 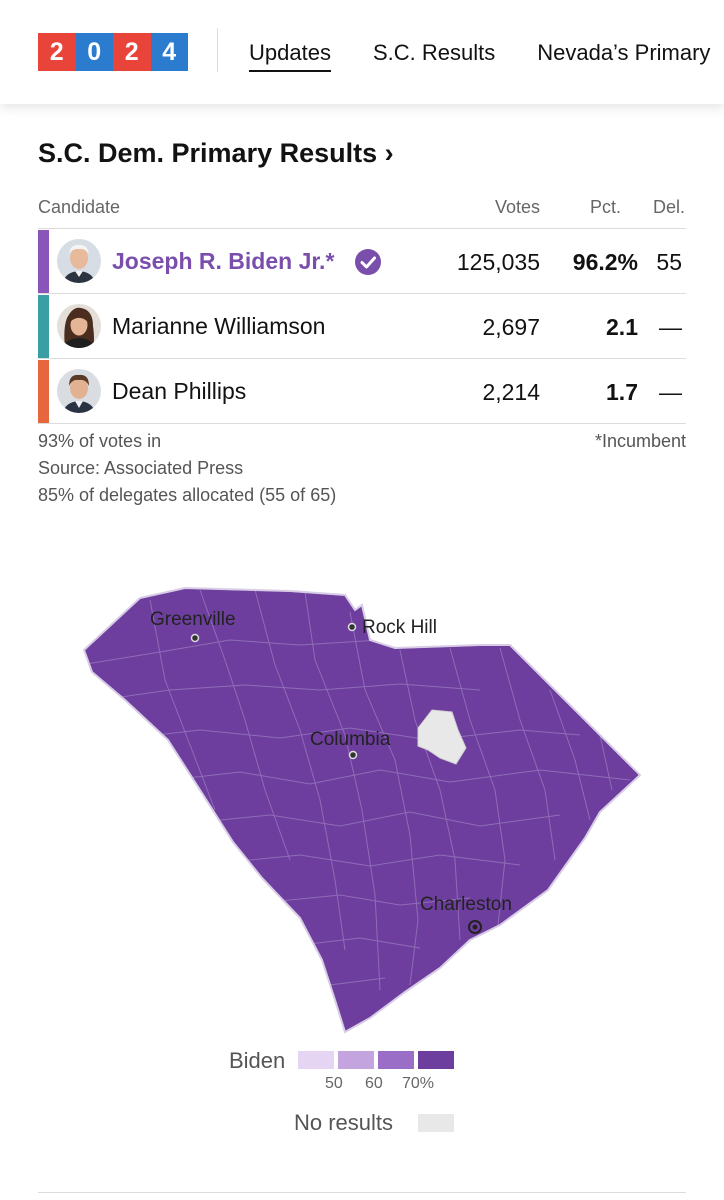 I want to click on candidate-votes: 125,035, so click(x=498, y=262).